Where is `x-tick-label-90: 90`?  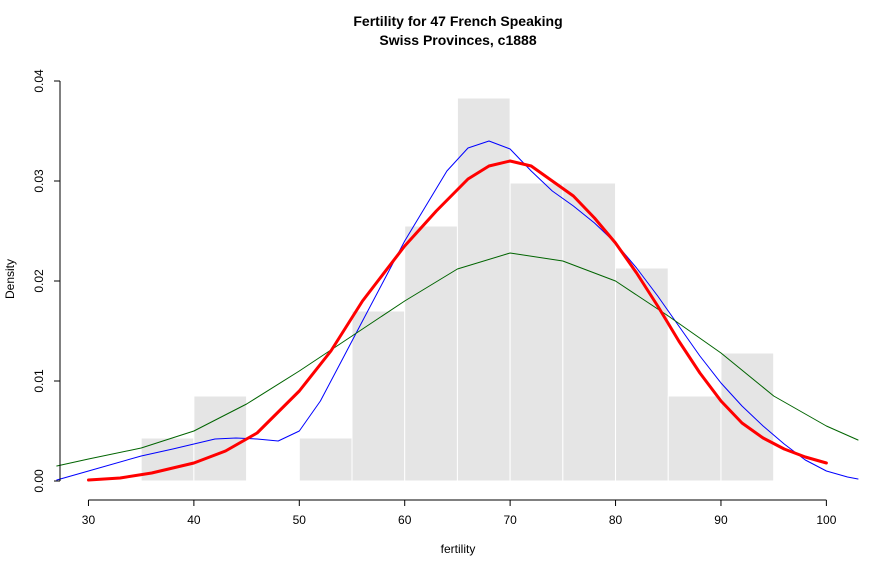
x-tick-label-90: 90 is located at coordinates (721, 520).